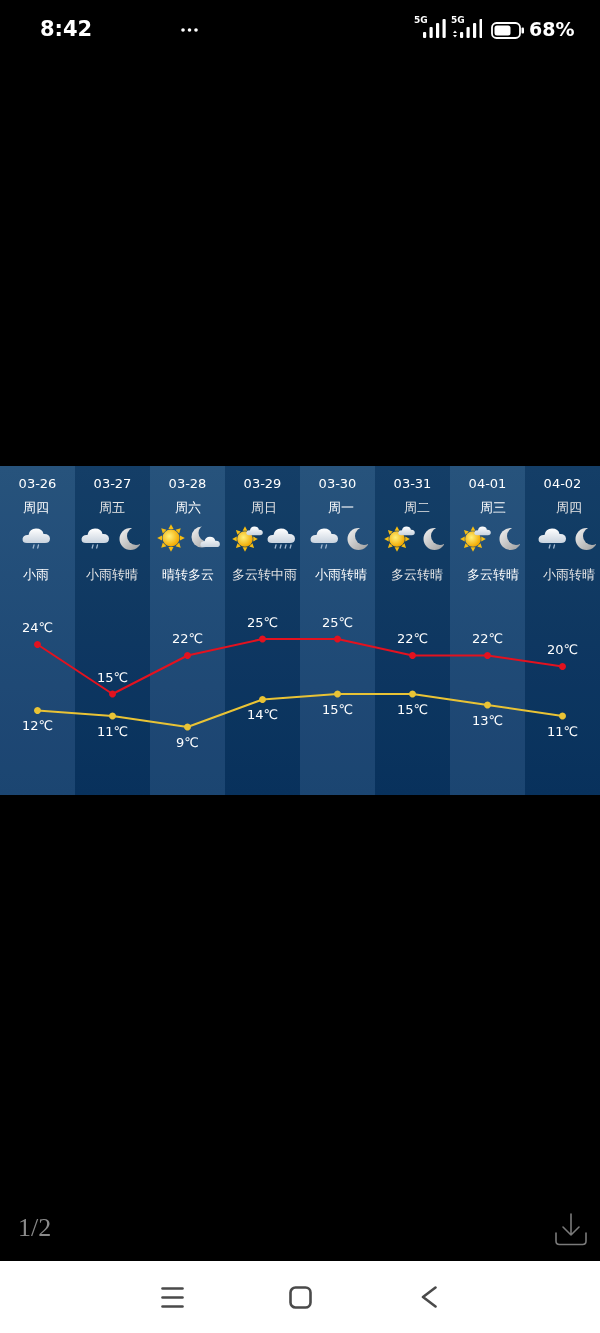  I want to click on text: 周六, so click(188, 507).